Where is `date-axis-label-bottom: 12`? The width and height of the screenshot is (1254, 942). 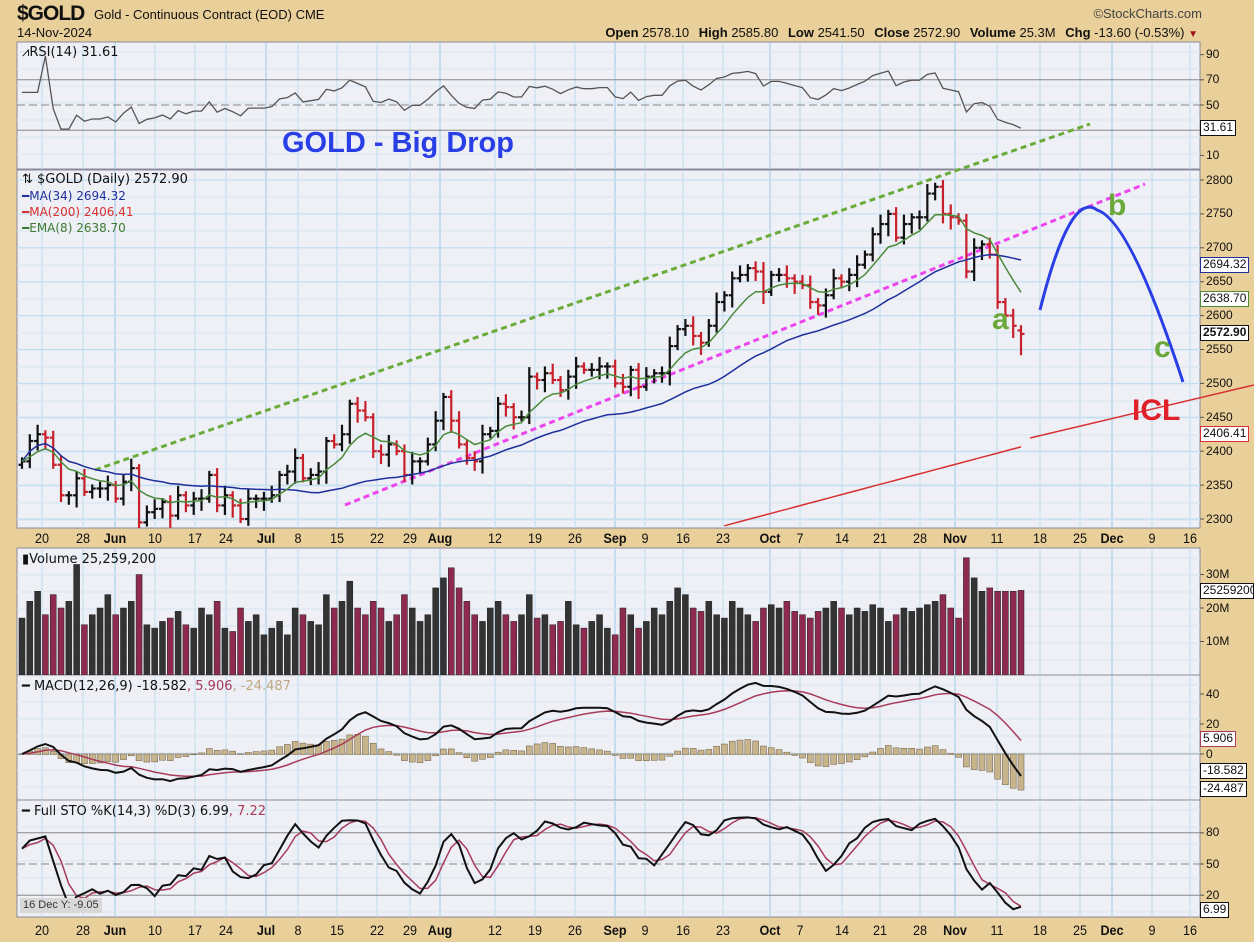
date-axis-label-bottom: 12 is located at coordinates (495, 930).